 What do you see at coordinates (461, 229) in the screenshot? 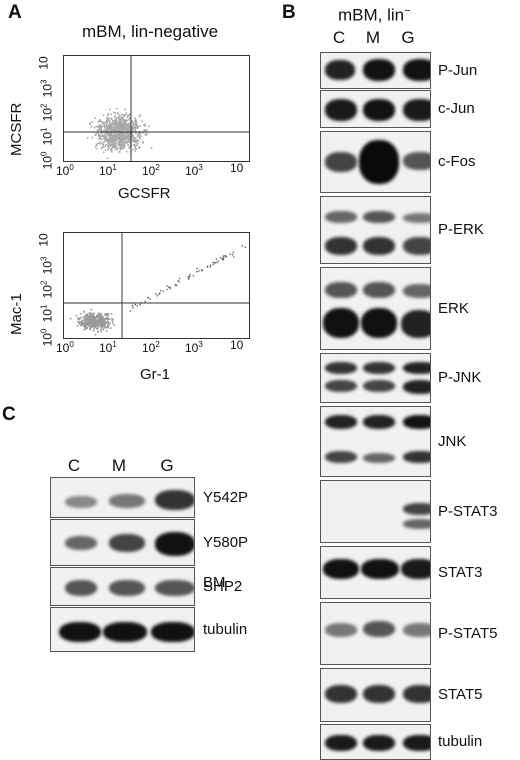
I see `panel-b-3-label: P-ERK` at bounding box center [461, 229].